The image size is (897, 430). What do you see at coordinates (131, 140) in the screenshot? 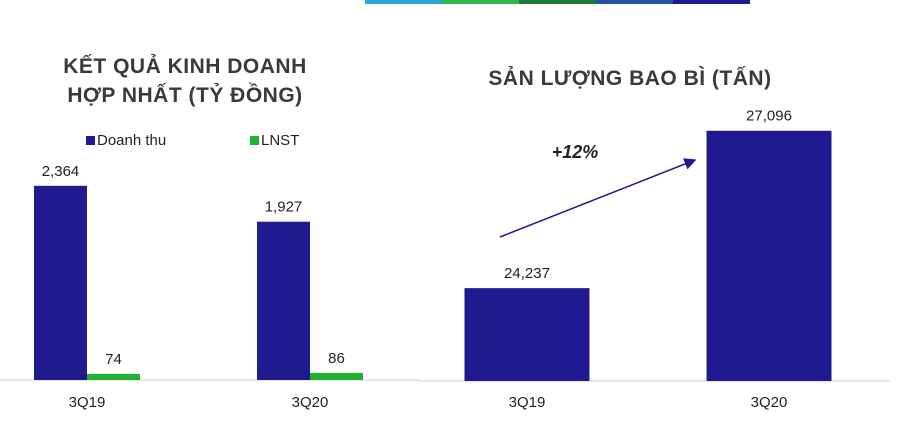
I see `legend-label: Doanh thu` at bounding box center [131, 140].